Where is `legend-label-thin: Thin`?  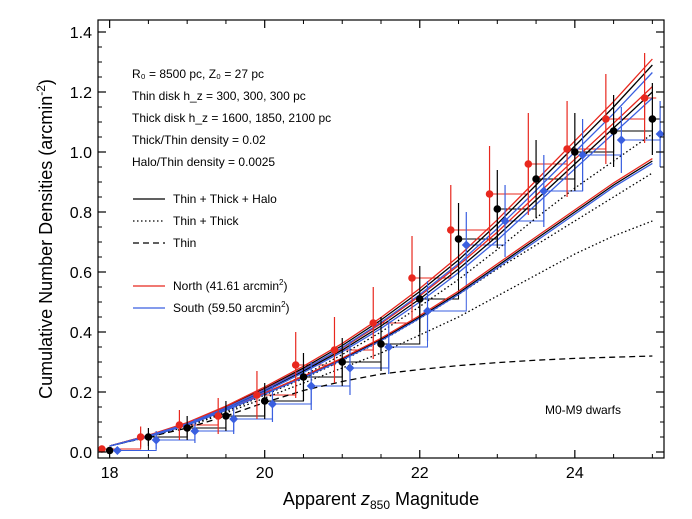
legend-label-thin: Thin is located at coordinates (184, 243).